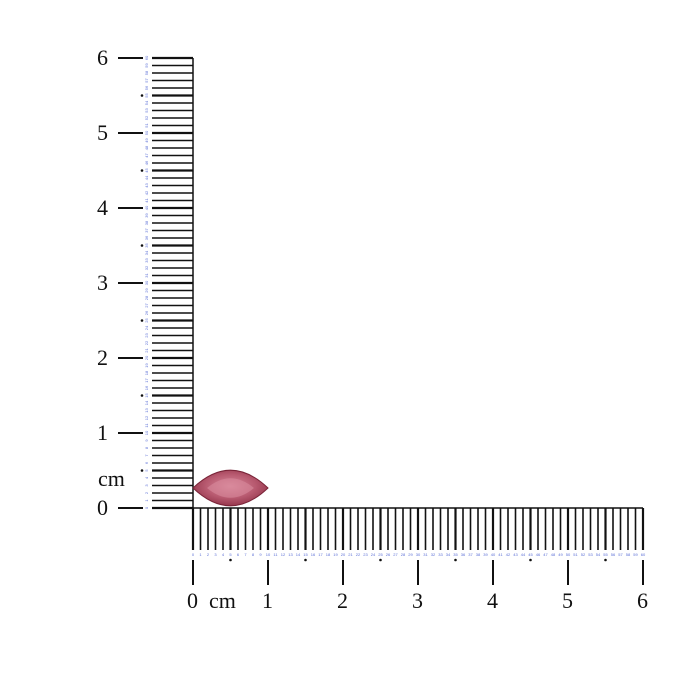 The image size is (700, 700). I want to click on horizontal-mm-label: 26, so click(388, 554).